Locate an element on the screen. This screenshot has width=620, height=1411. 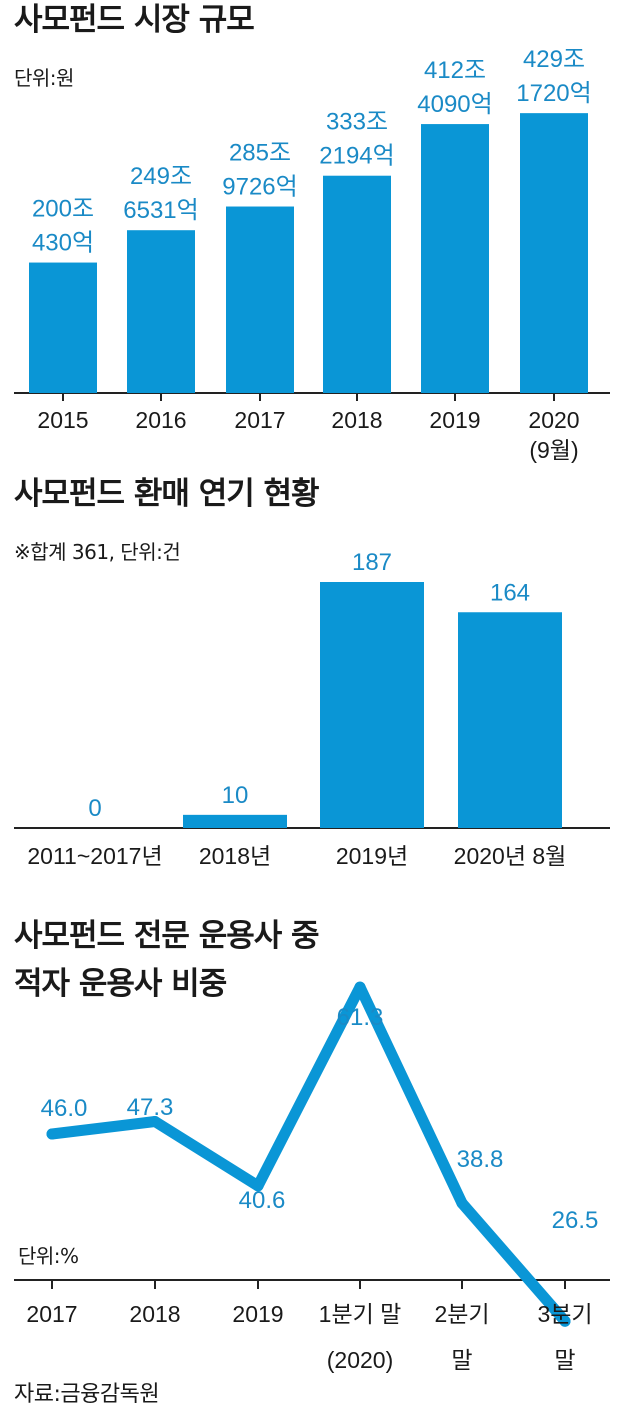
chart2-title: 사모펀드 환매 연기 현황 is located at coordinates (167, 494).